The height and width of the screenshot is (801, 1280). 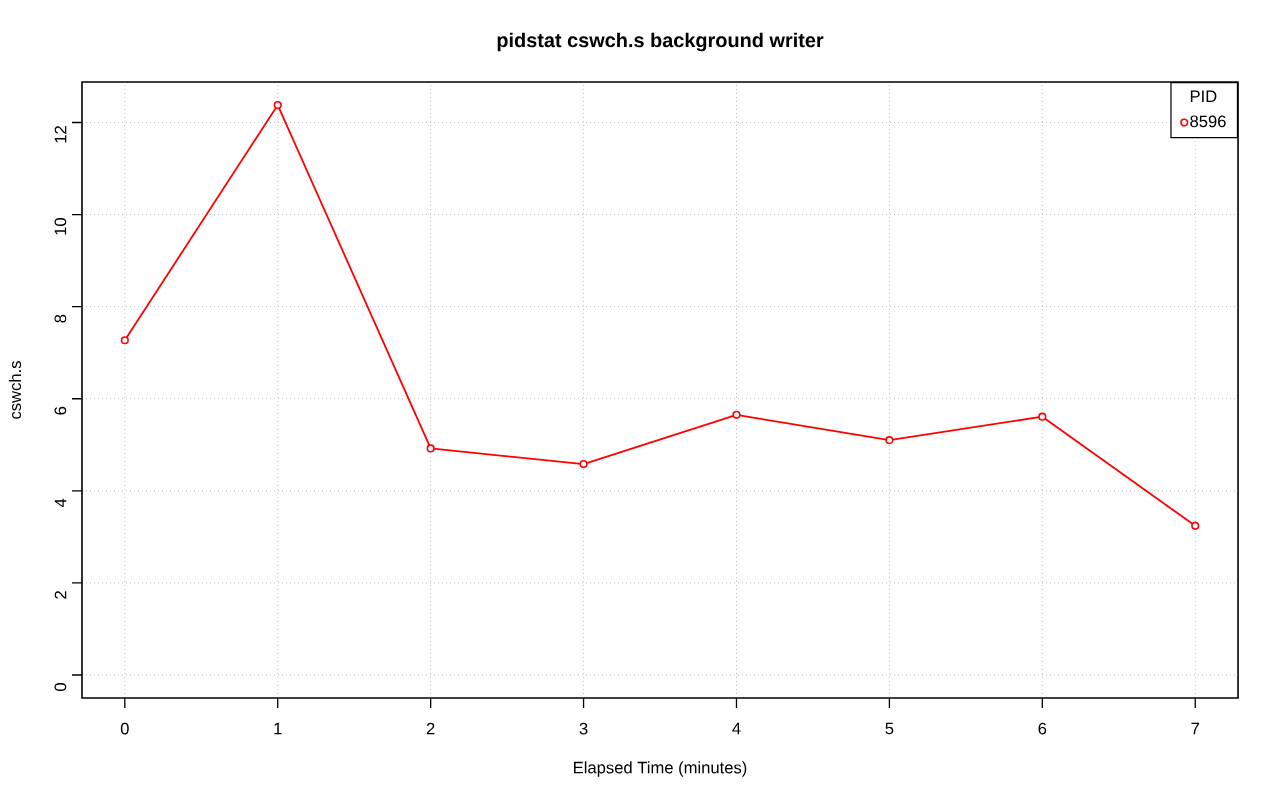 I want to click on chart-title: pidstat cswch.s background writer, so click(x=660, y=42).